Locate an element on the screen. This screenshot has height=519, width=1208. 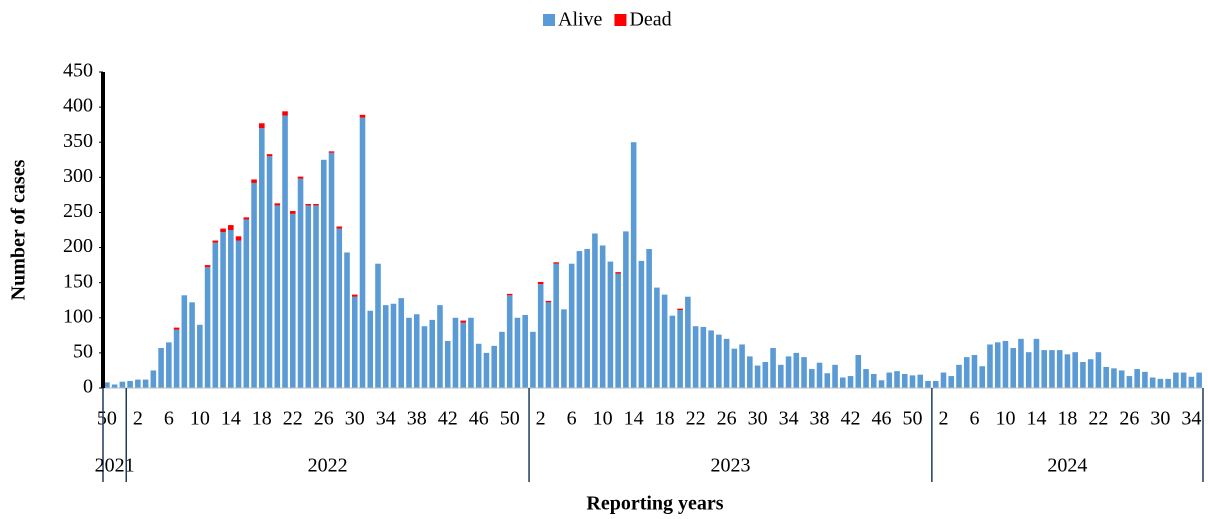
y-tick-label: 200 is located at coordinates (78, 246).